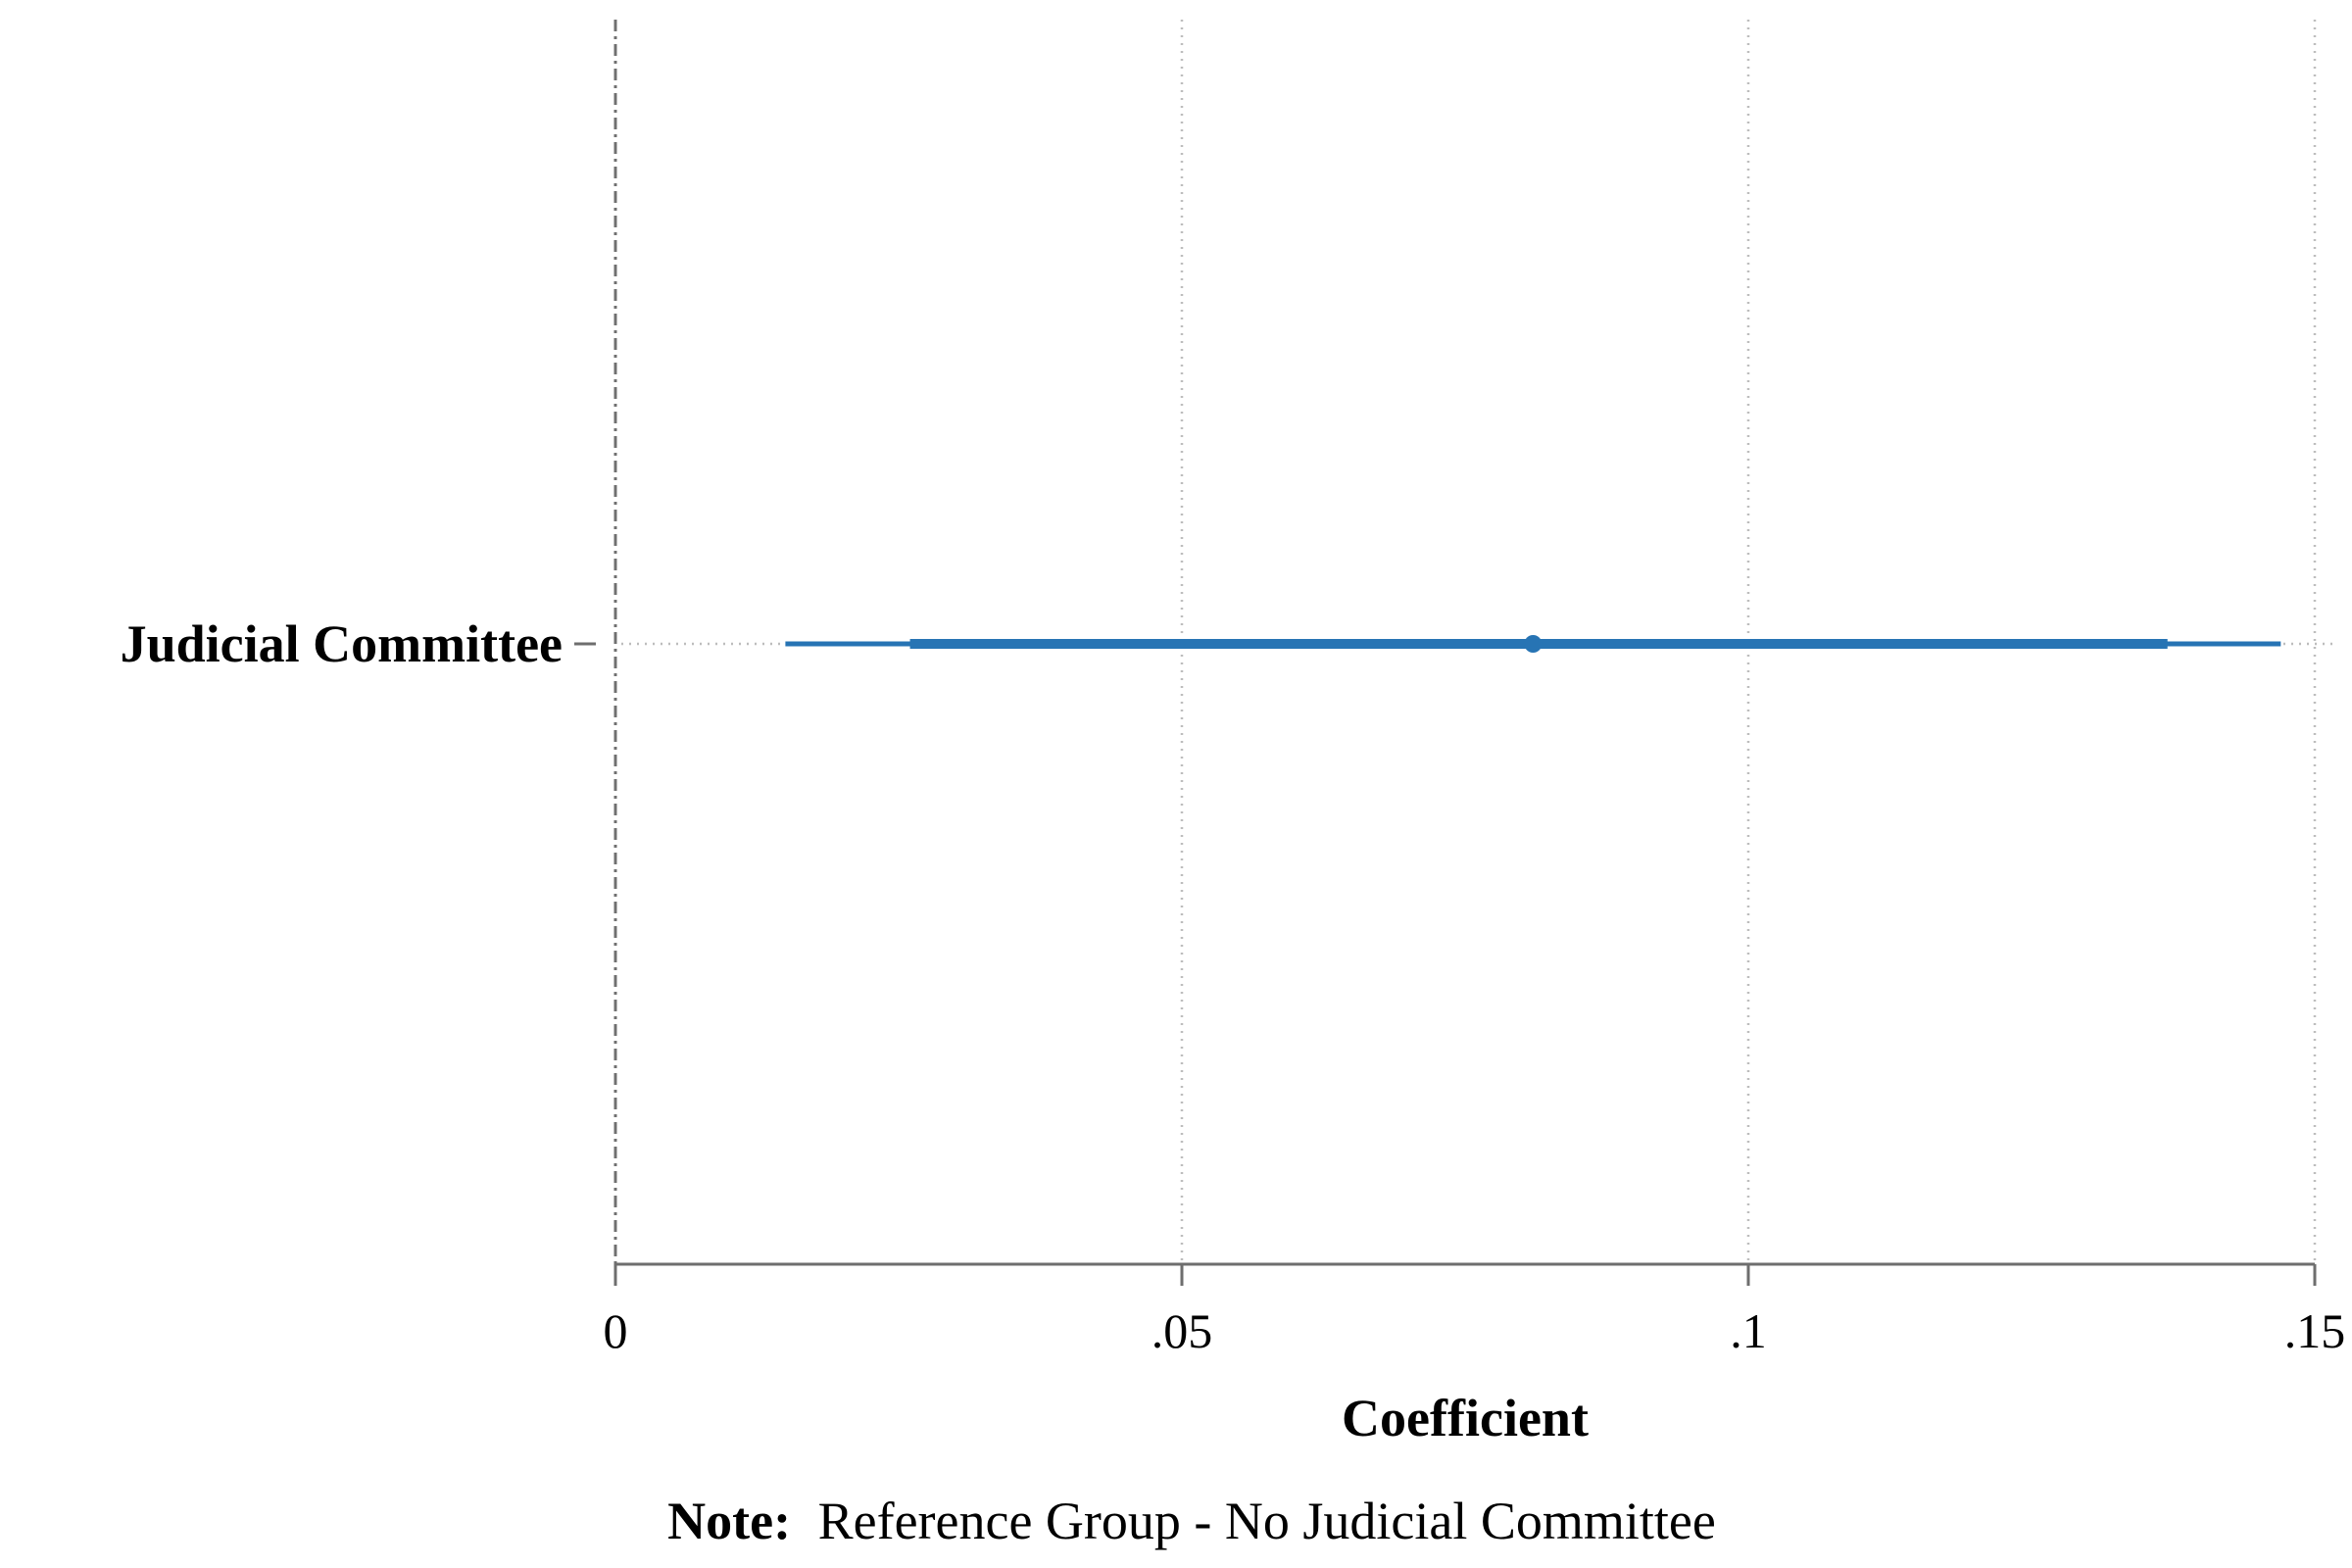  What do you see at coordinates (1748, 1330) in the screenshot?
I see `x-tick-label-2: .1` at bounding box center [1748, 1330].